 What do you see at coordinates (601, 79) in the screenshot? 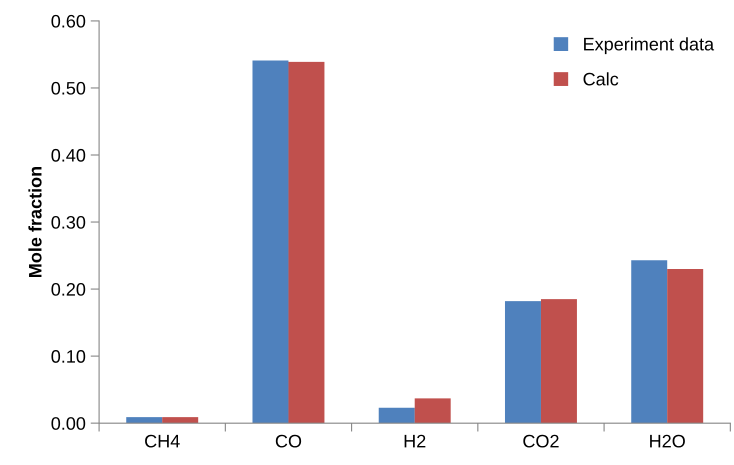
I see `legend-label: Calc` at bounding box center [601, 79].